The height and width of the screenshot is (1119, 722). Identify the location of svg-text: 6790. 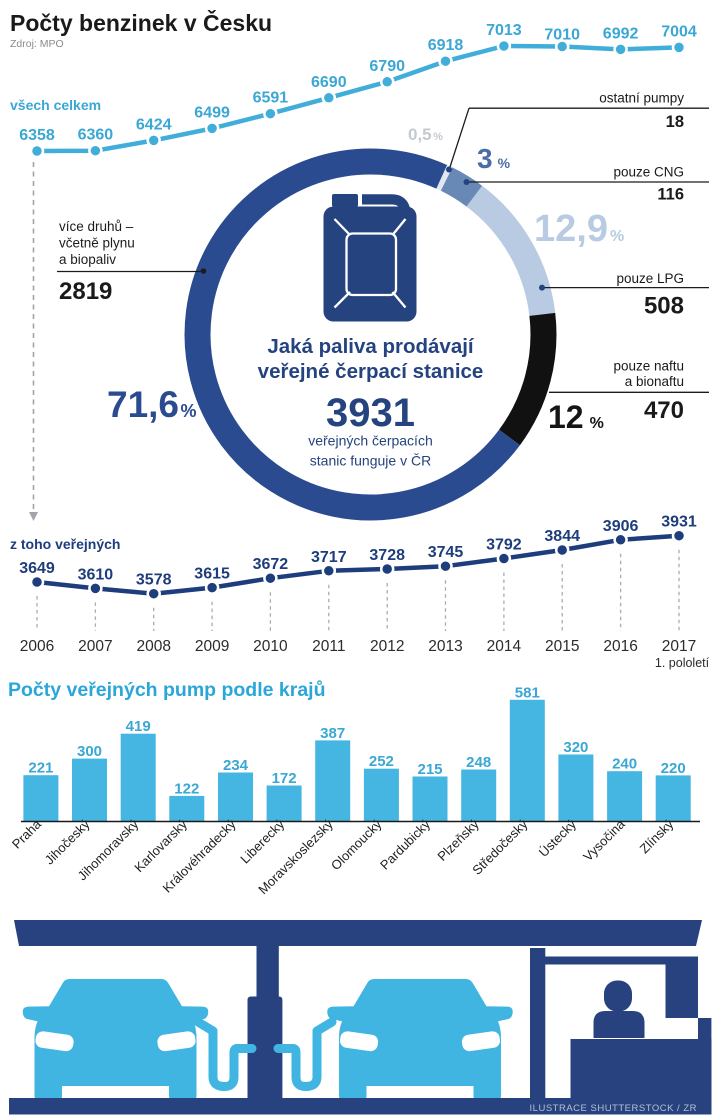
(387, 66).